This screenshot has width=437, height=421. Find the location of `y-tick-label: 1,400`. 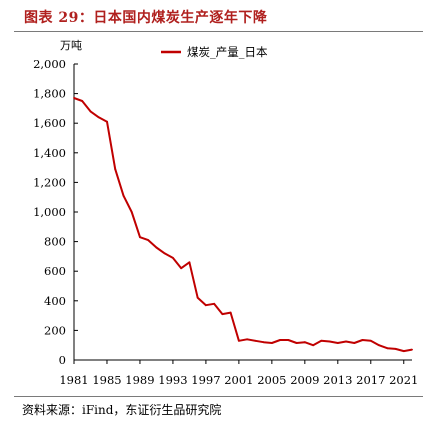

y-tick-label: 1,400 is located at coordinates (49, 153).